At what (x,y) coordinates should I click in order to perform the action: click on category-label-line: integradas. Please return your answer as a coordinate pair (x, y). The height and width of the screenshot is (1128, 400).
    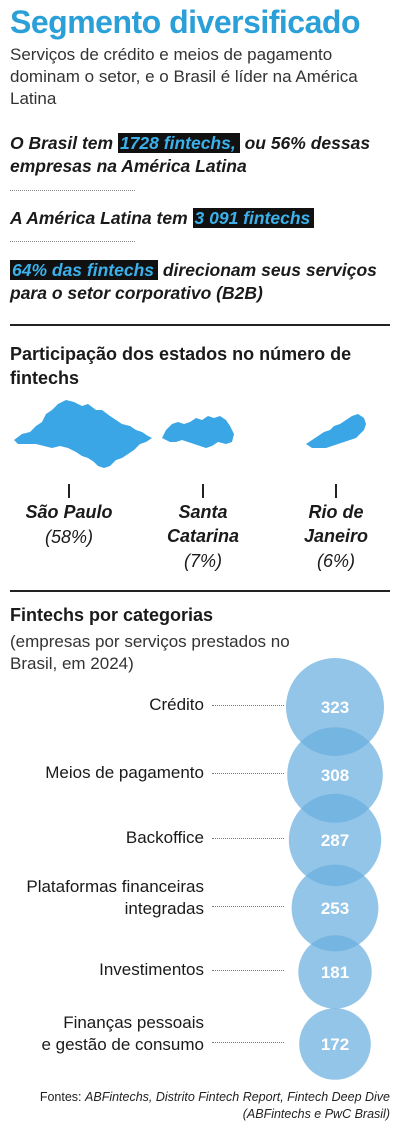
    Looking at the image, I should click on (164, 908).